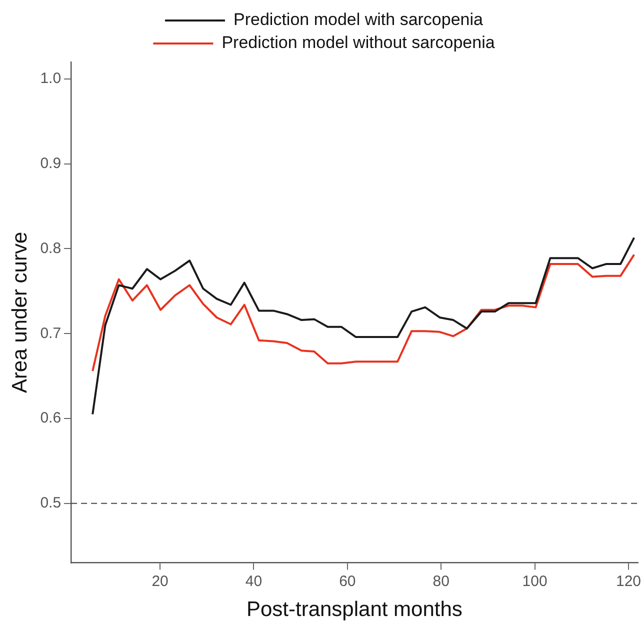 The image size is (644, 627). What do you see at coordinates (359, 42) in the screenshot?
I see `legend-label: Prediction model without sarcopenia` at bounding box center [359, 42].